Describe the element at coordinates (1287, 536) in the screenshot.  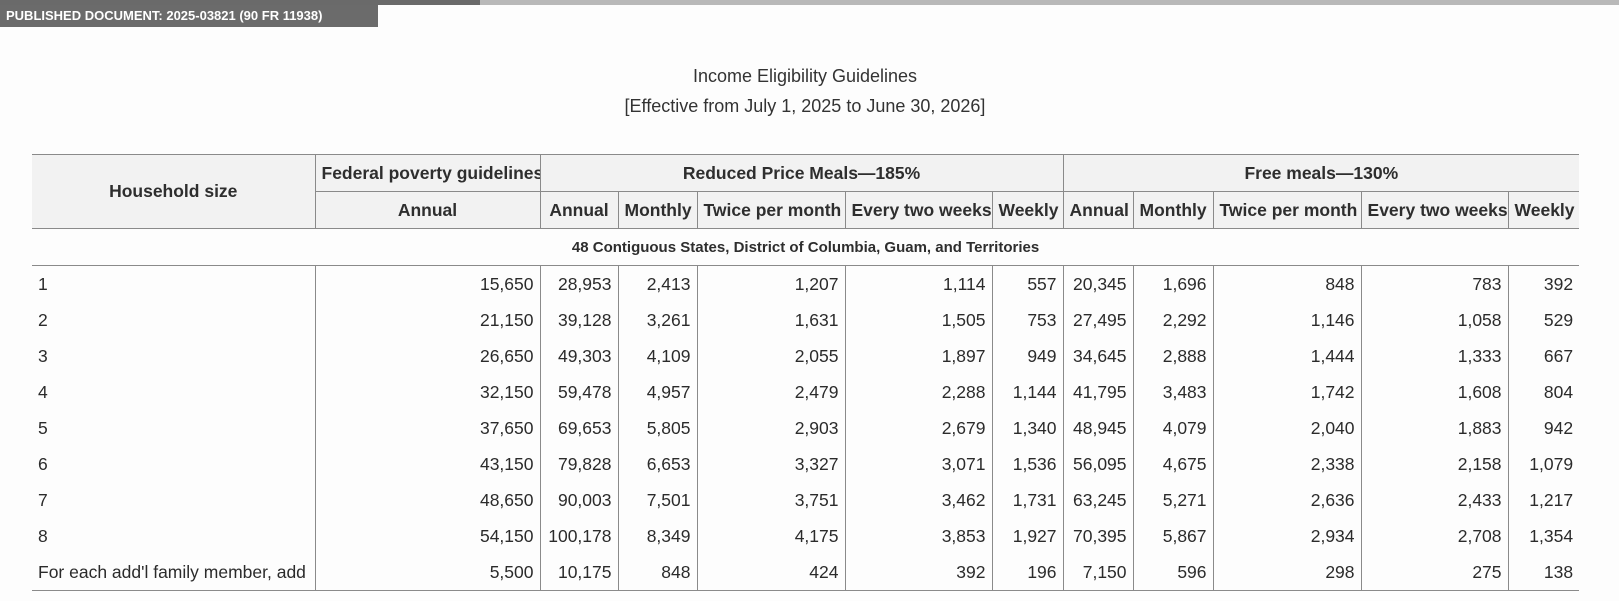
I see `cell-free-twice-per-month: 2,934` at that location.